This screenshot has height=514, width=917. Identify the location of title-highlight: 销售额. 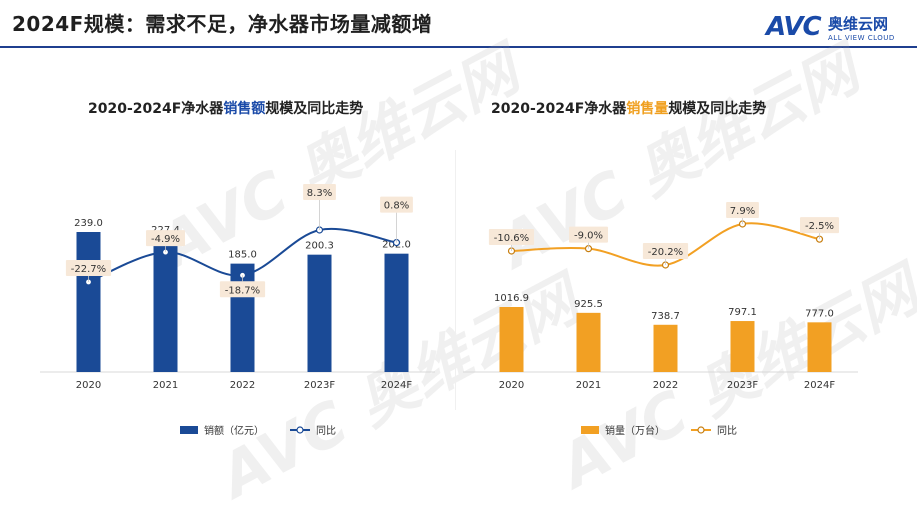
(244, 109).